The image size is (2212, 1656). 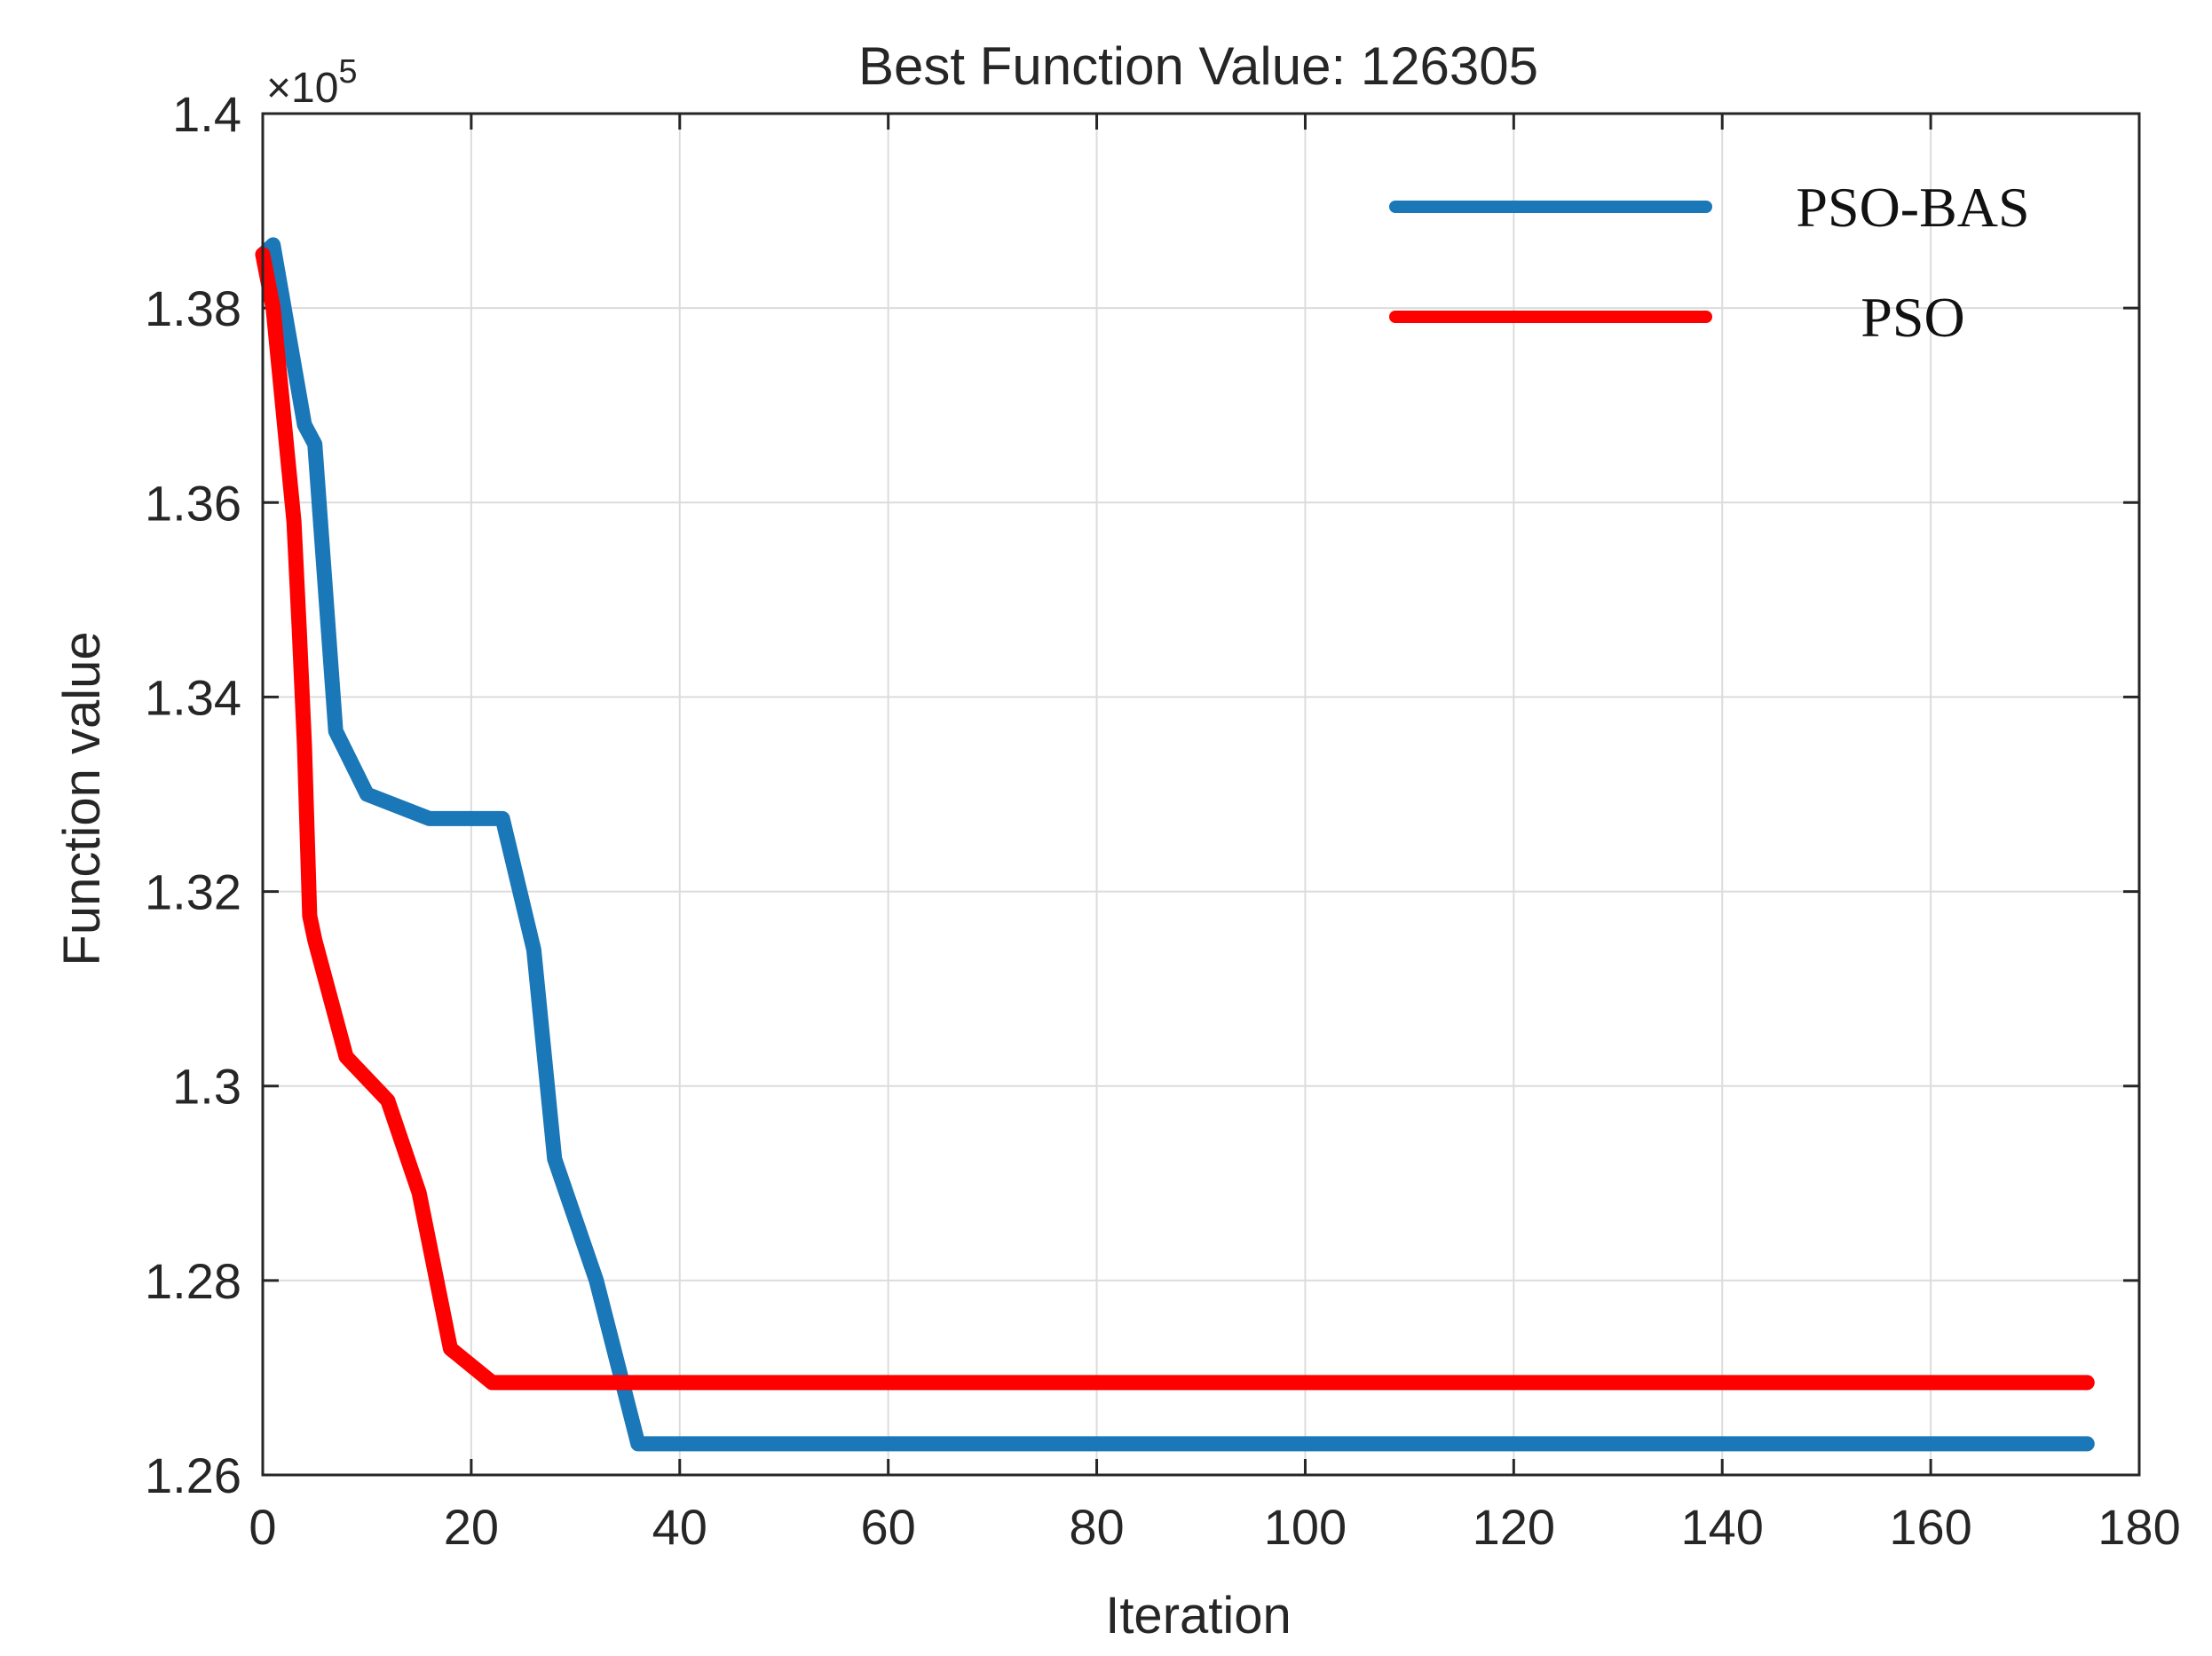 I want to click on x-axis-label: Iteration, so click(x=1198, y=1615).